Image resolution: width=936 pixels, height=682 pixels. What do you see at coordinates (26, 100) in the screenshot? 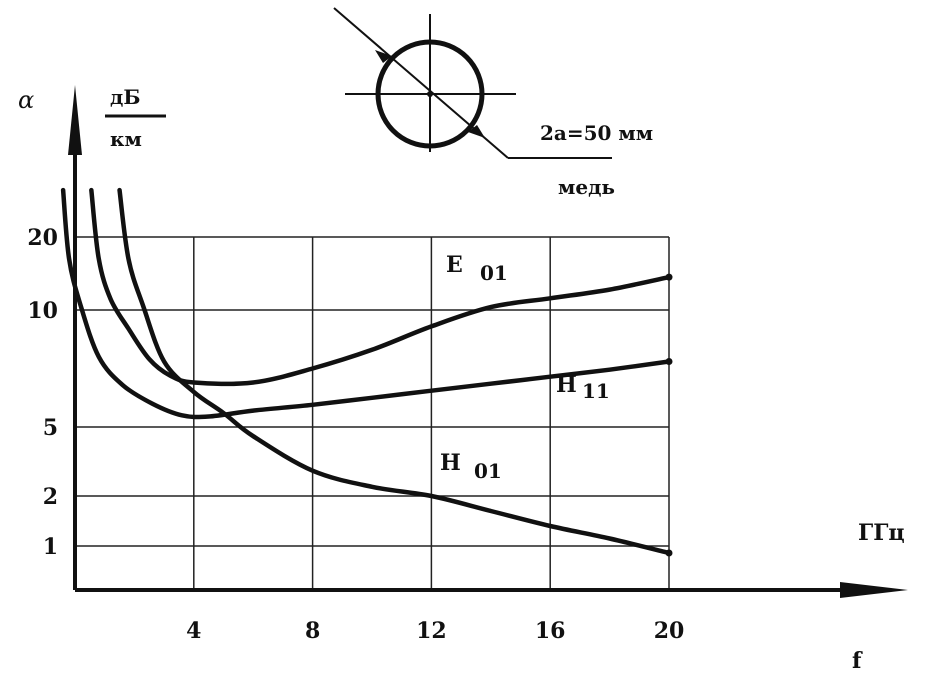
I see `y-axis-symbol: α` at bounding box center [26, 100].